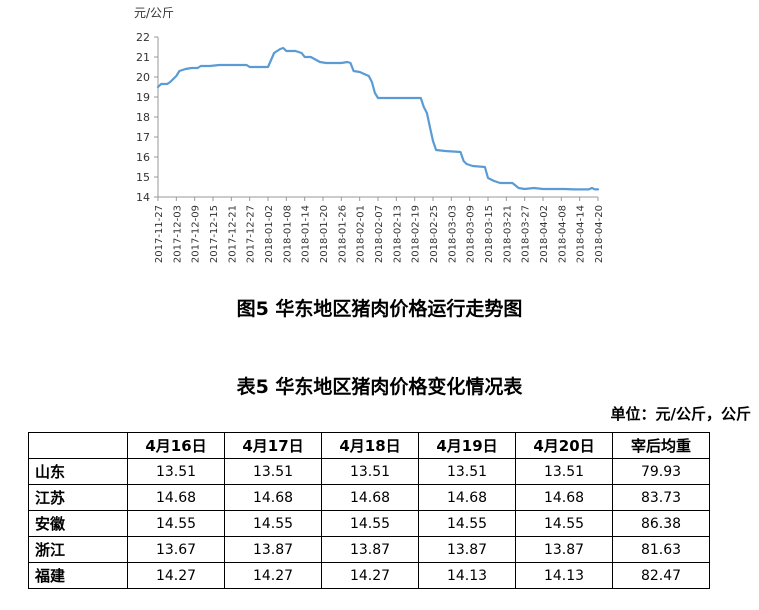 Image resolution: width=759 pixels, height=610 pixels. Describe the element at coordinates (564, 445) in the screenshot. I see `column-header: 4月20日` at that location.